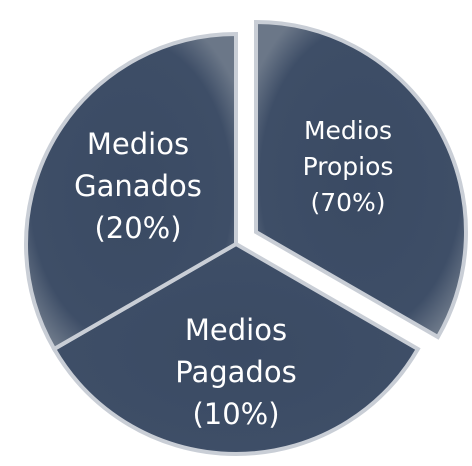 Image resolution: width=472 pixels, height=466 pixels. I want to click on segment-label: Propios, so click(348, 166).